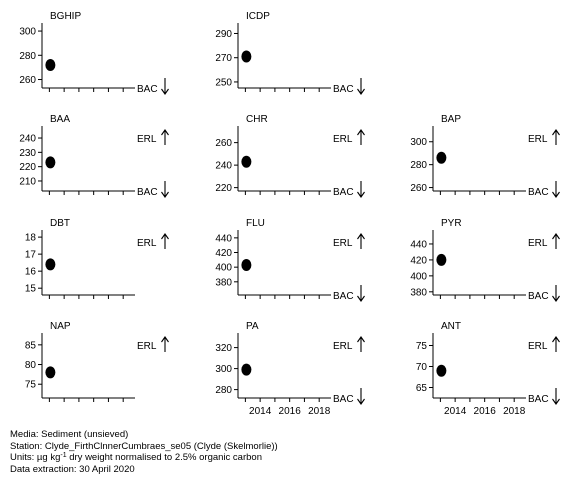  I want to click on footer-extraction: Data extraction: 30 April 2020, so click(72, 469).